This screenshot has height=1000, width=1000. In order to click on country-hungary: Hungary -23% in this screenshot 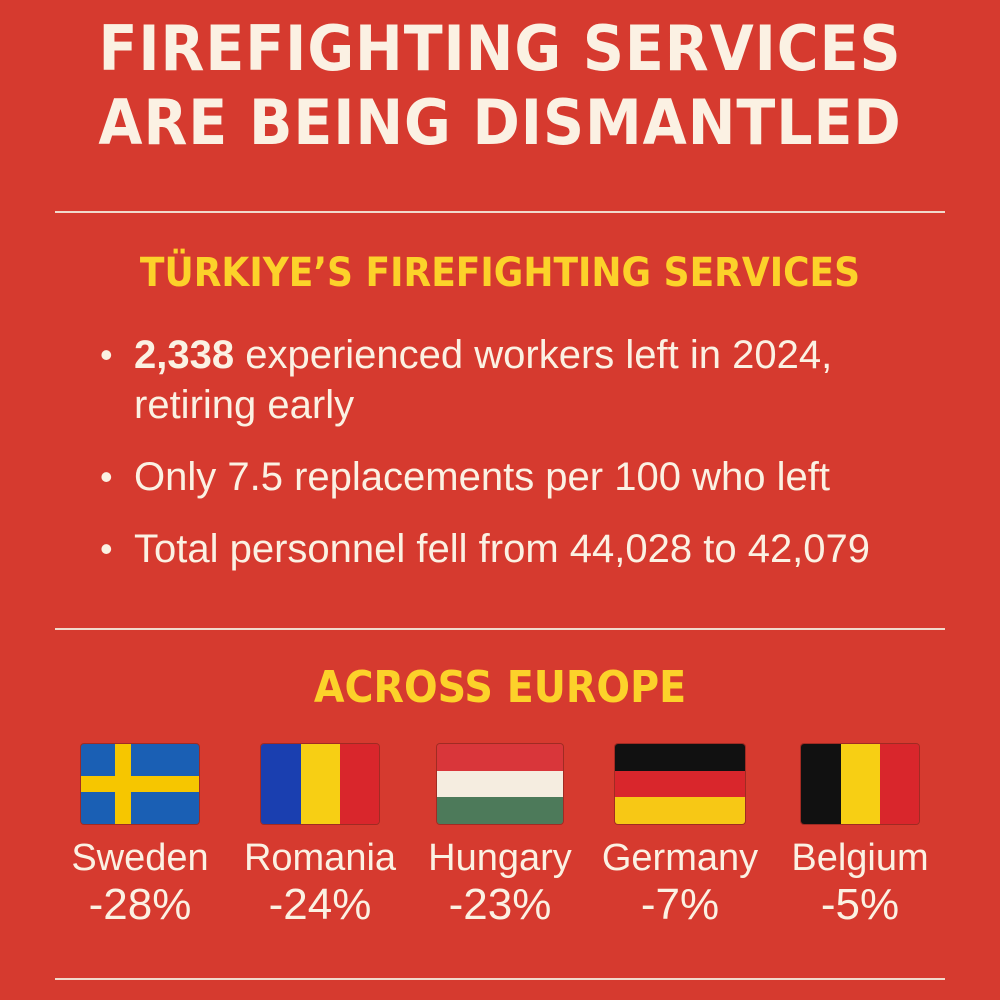, I will do `click(500, 837)`.